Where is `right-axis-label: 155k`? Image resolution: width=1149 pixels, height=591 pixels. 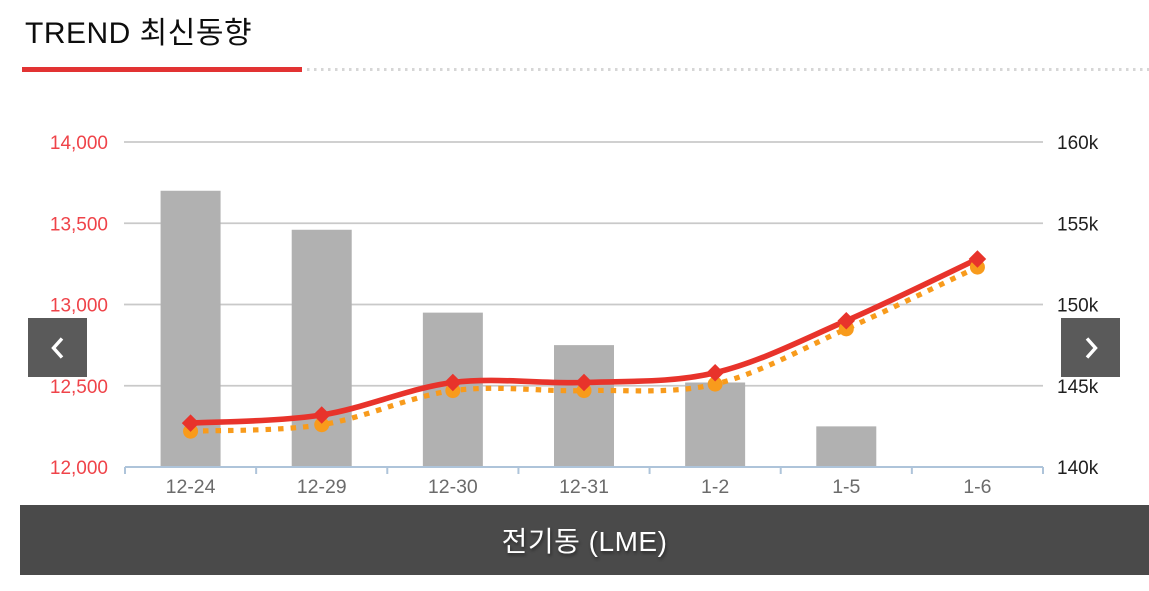
right-axis-label: 155k is located at coordinates (1078, 224).